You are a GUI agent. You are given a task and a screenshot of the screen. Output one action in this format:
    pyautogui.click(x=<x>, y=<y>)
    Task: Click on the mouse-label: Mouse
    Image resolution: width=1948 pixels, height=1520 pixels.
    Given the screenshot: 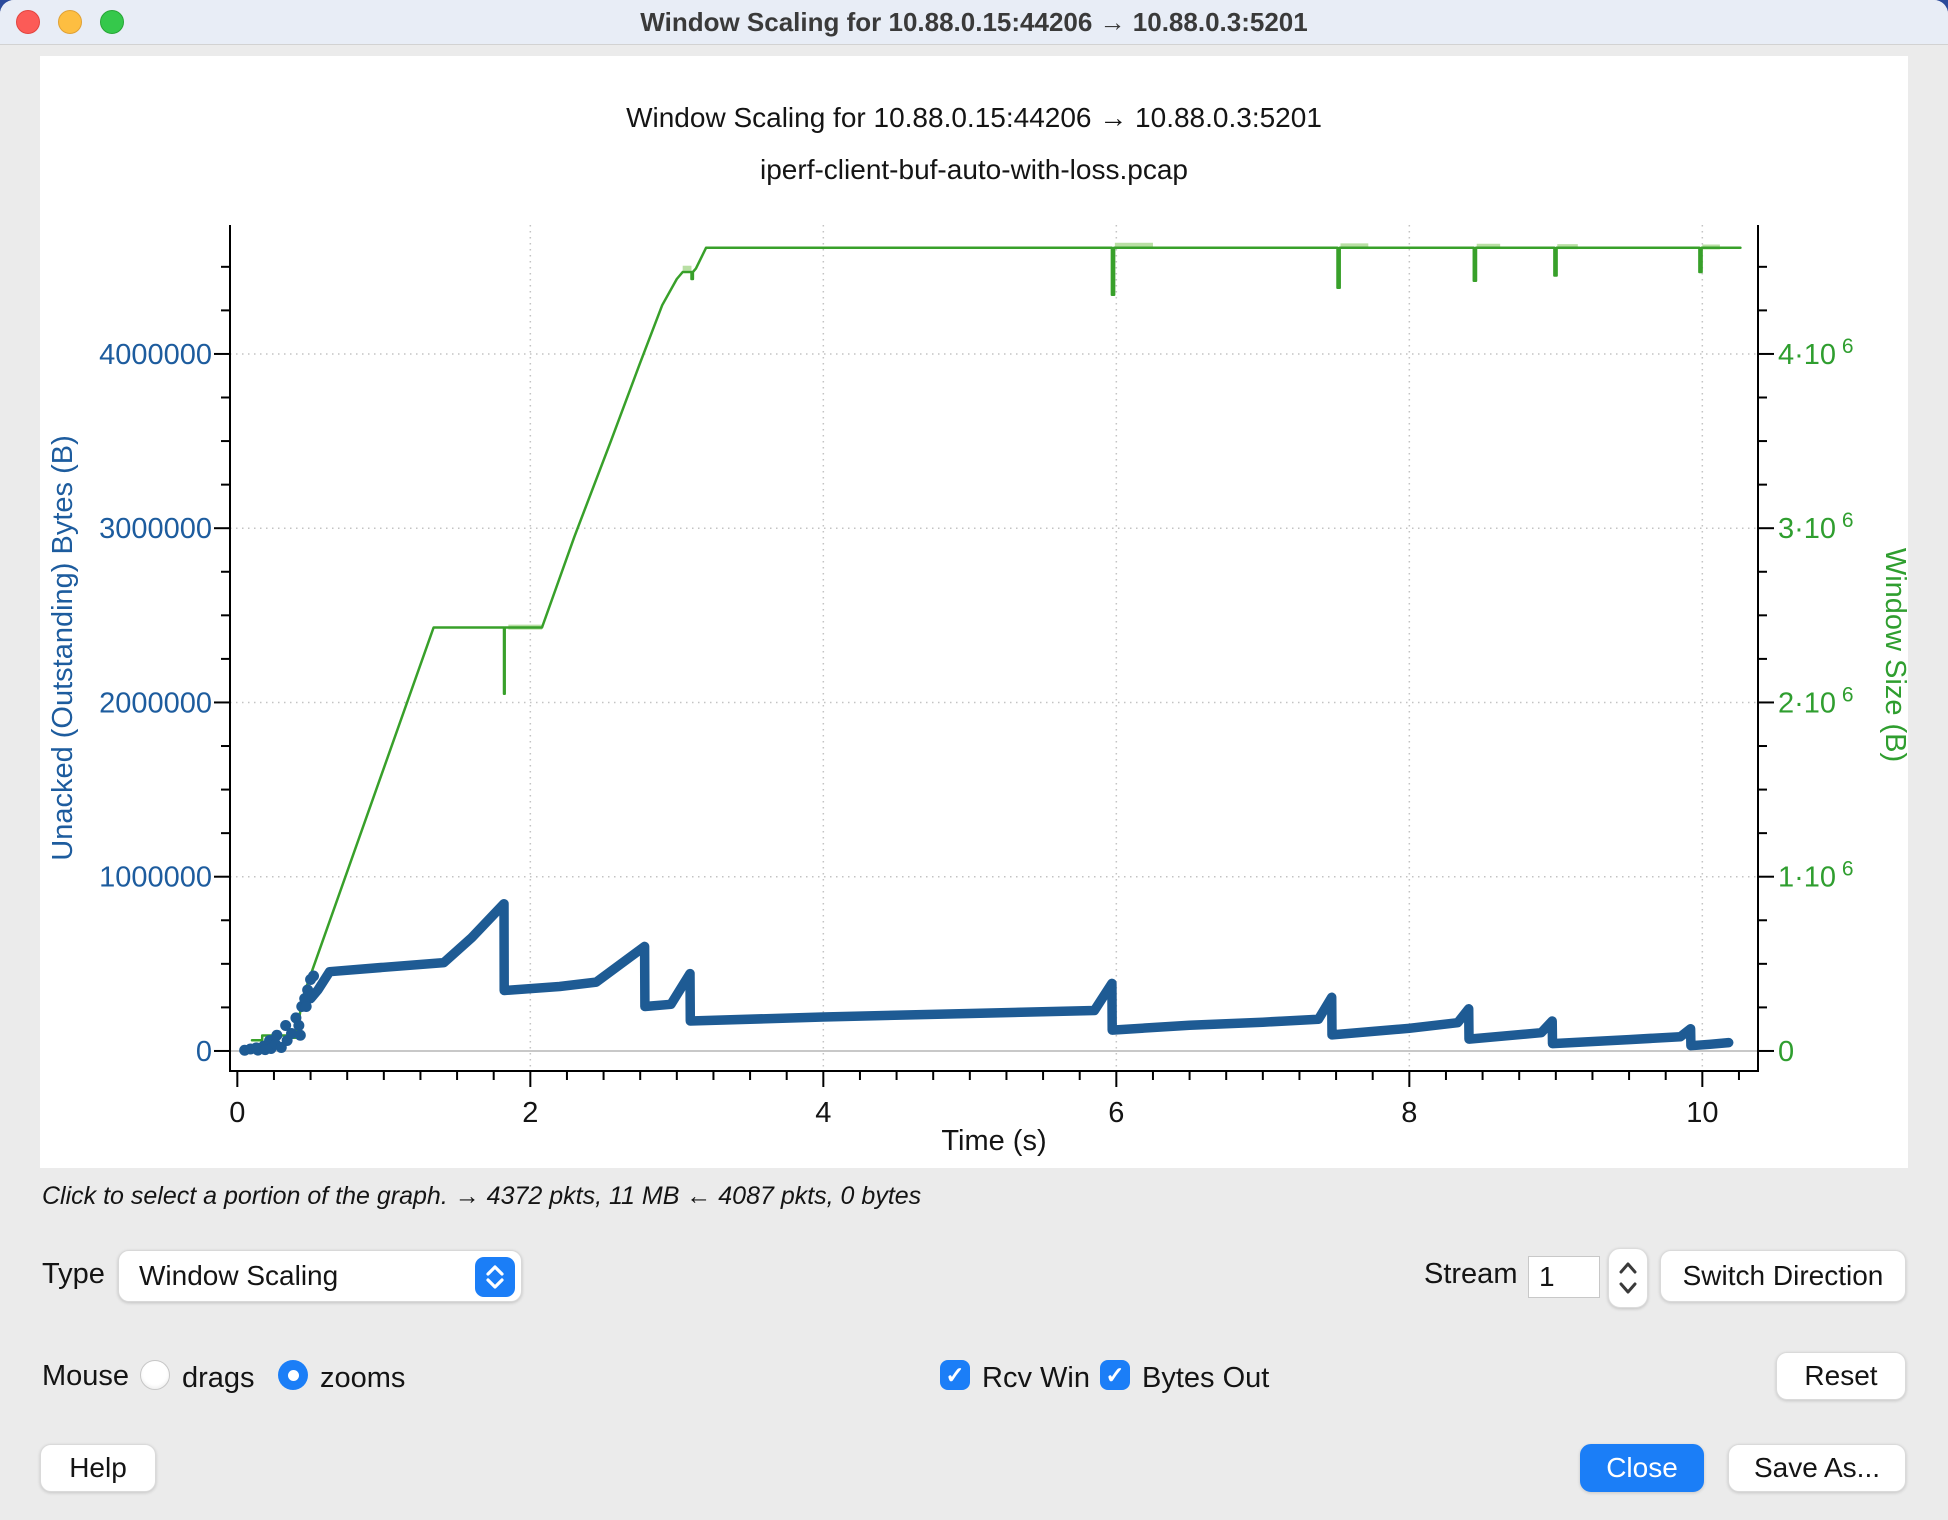 What is the action you would take?
    pyautogui.click(x=86, y=1376)
    